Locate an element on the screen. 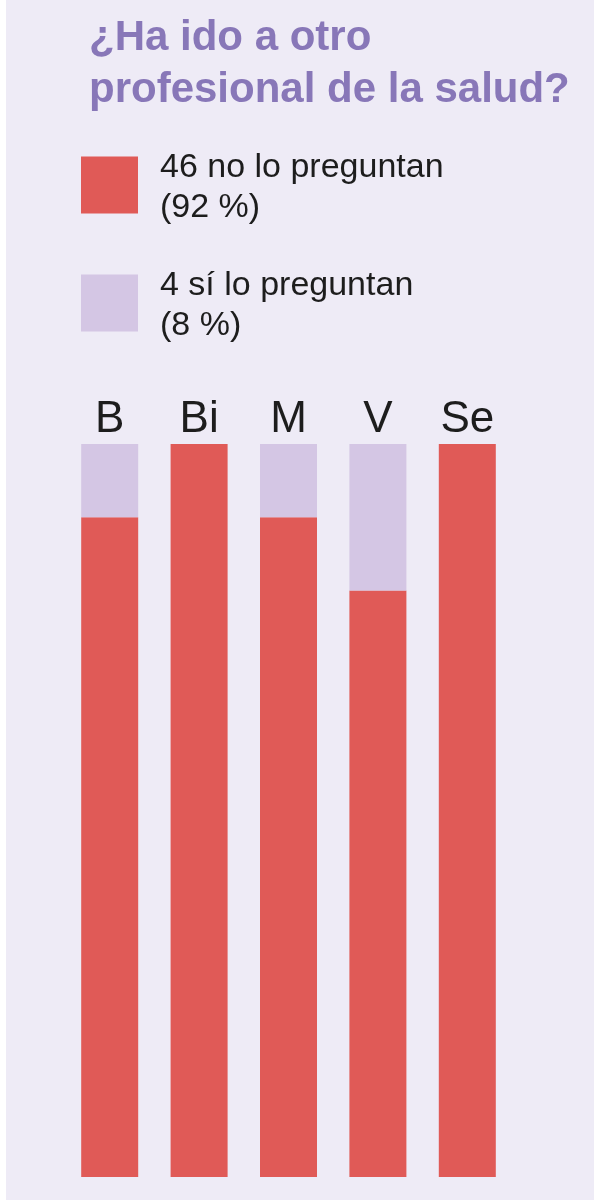  x-tick-label: Se is located at coordinates (467, 416).